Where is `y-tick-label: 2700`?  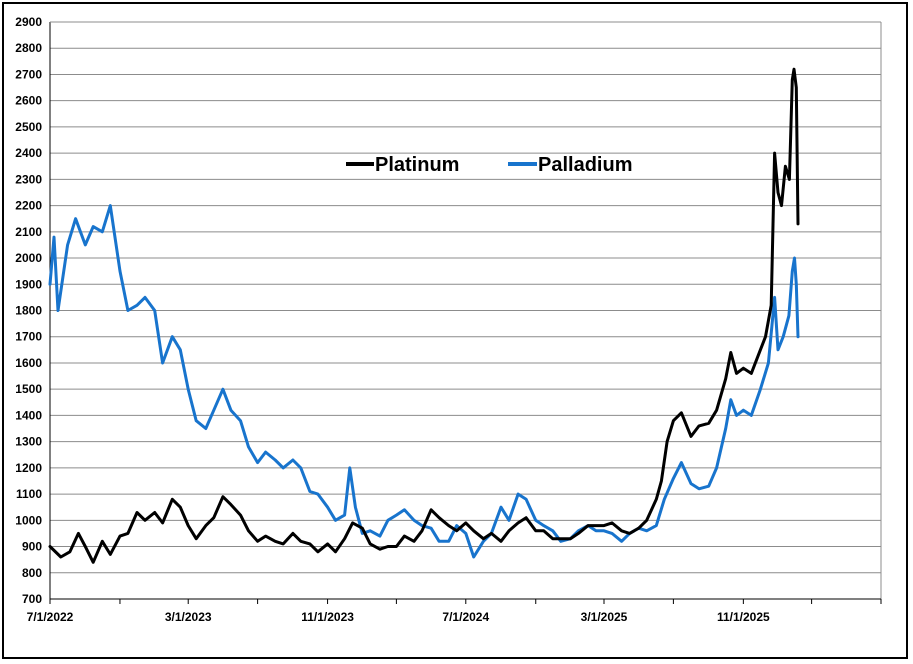 y-tick-label: 2700 is located at coordinates (28, 74).